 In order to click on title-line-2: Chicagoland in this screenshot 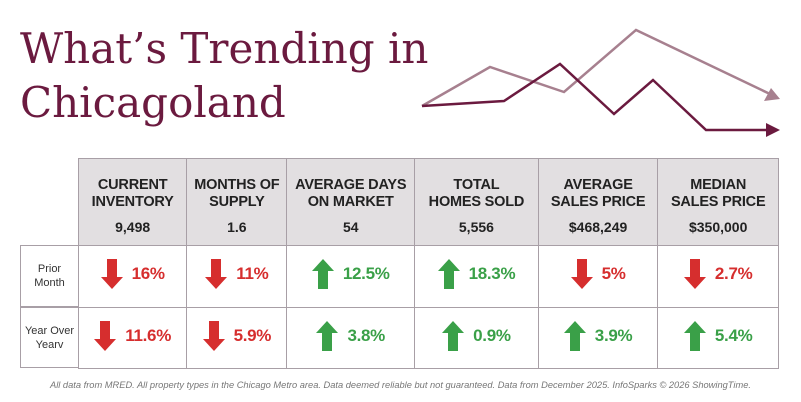, I will do `click(153, 102)`.